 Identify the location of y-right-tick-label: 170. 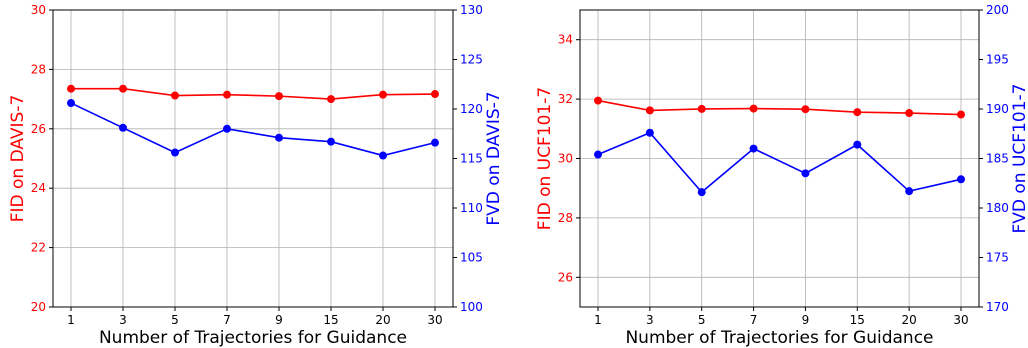
(997, 307).